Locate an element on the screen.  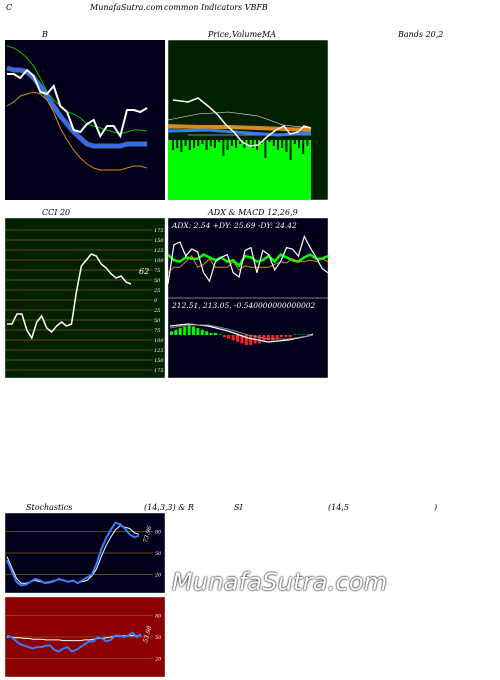
rsi-close-paren: ) is located at coordinates (436, 507).